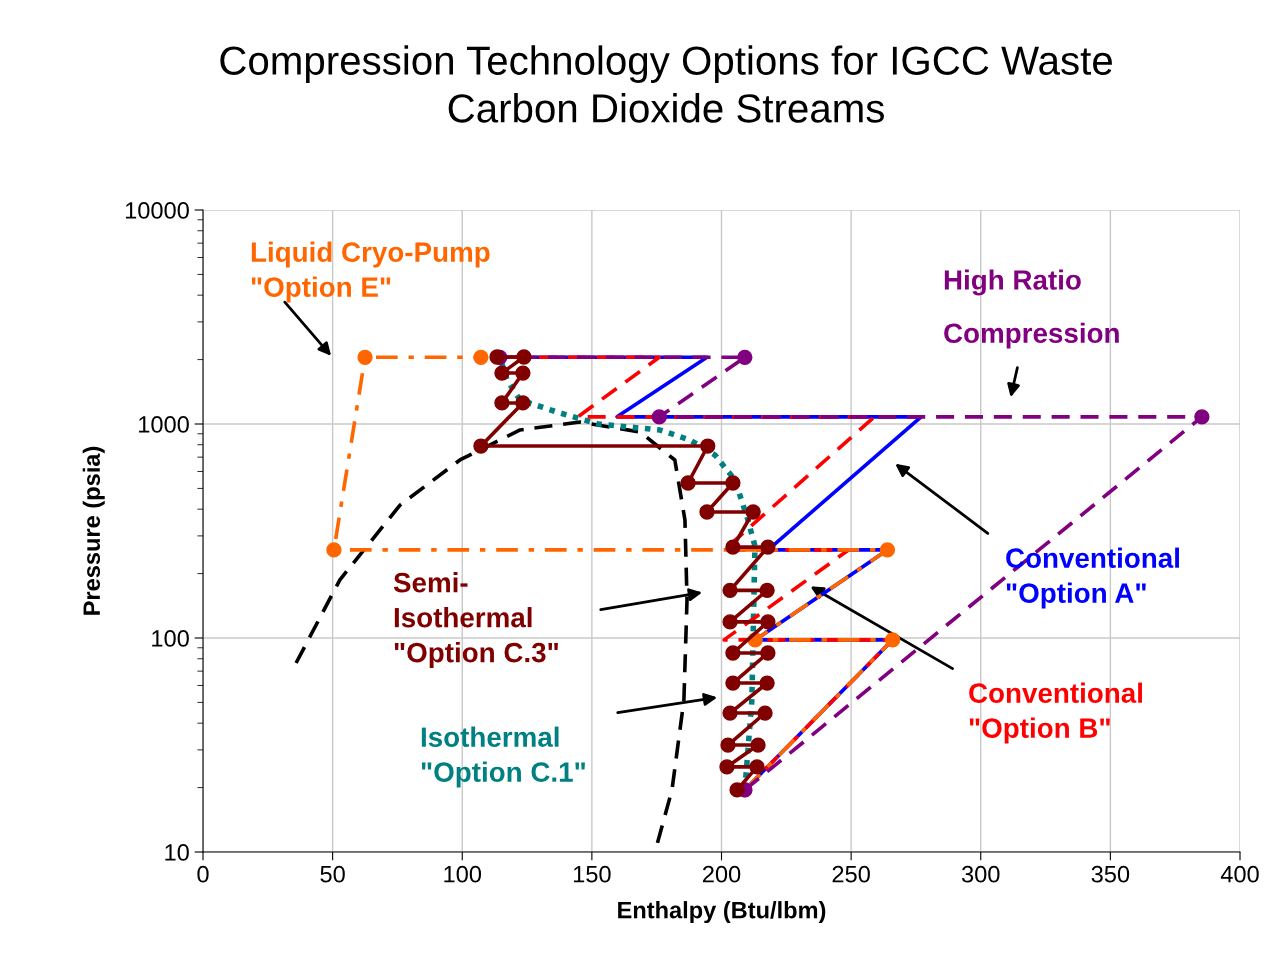 This screenshot has height=968, width=1276. What do you see at coordinates (170, 638) in the screenshot?
I see `y-tick-label: 100` at bounding box center [170, 638].